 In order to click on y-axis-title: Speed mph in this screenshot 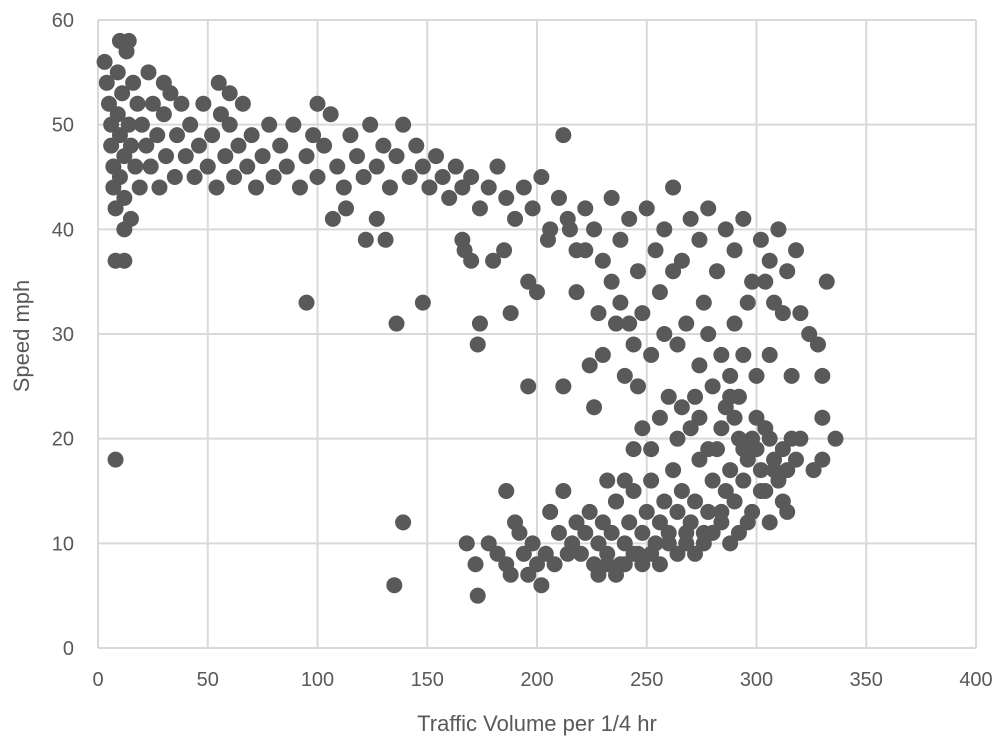, I will do `click(21, 336)`.